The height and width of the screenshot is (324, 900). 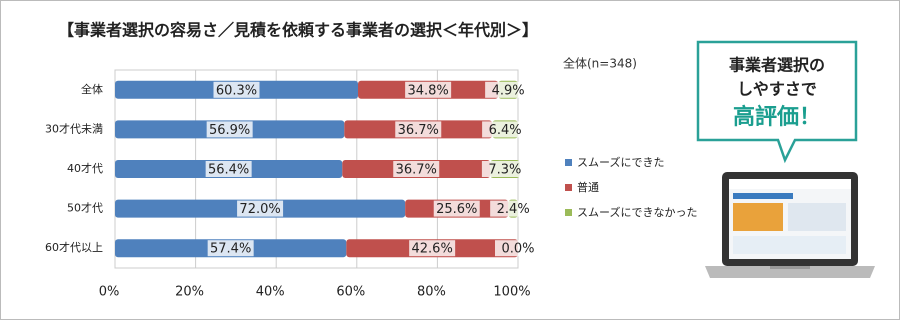 I want to click on laptop-illustration, so click(x=790, y=225).